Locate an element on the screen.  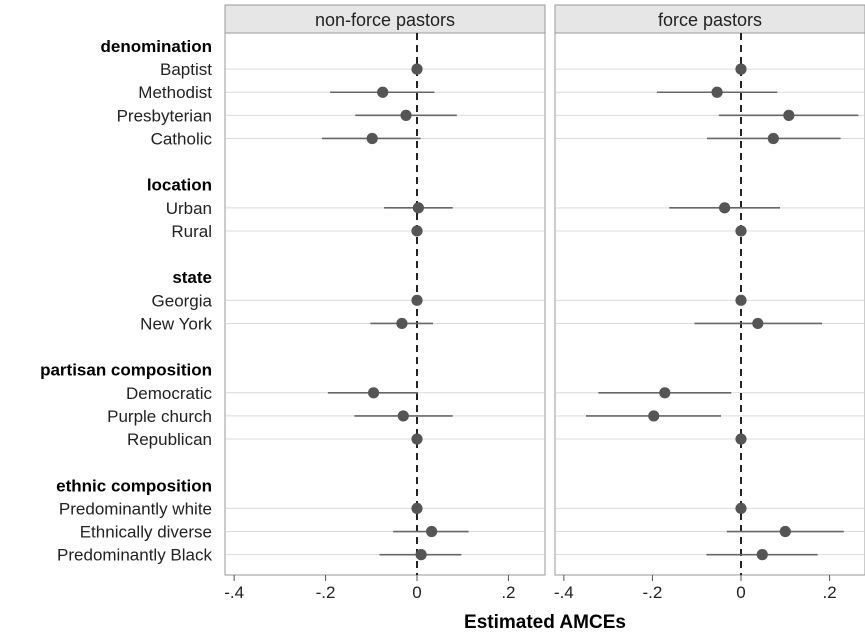
group-label-state: state is located at coordinates (192, 277).